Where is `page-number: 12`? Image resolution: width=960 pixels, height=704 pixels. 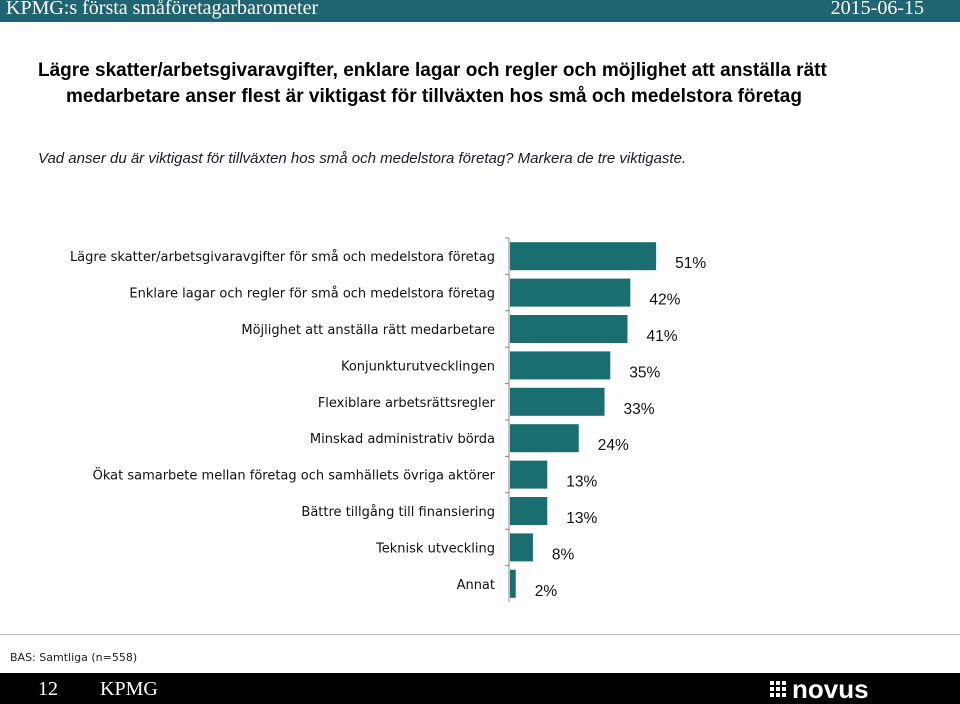 page-number: 12 is located at coordinates (48, 689).